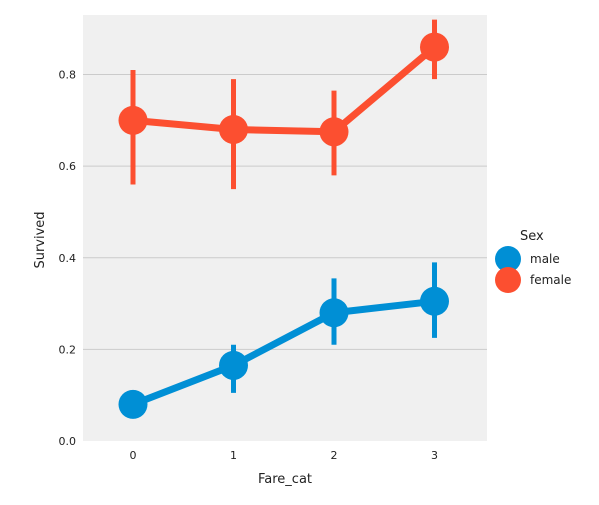  What do you see at coordinates (284, 455) in the screenshot?
I see `x-tick-labels: 0 1 2 3` at bounding box center [284, 455].